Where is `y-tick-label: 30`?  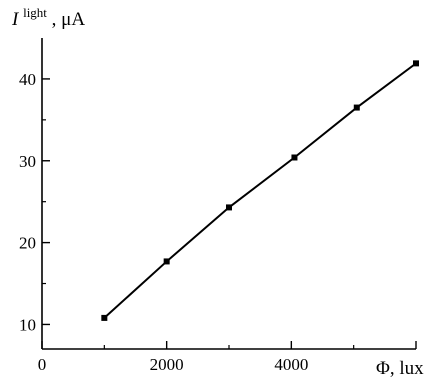 y-tick-label: 30 is located at coordinates (27, 161).